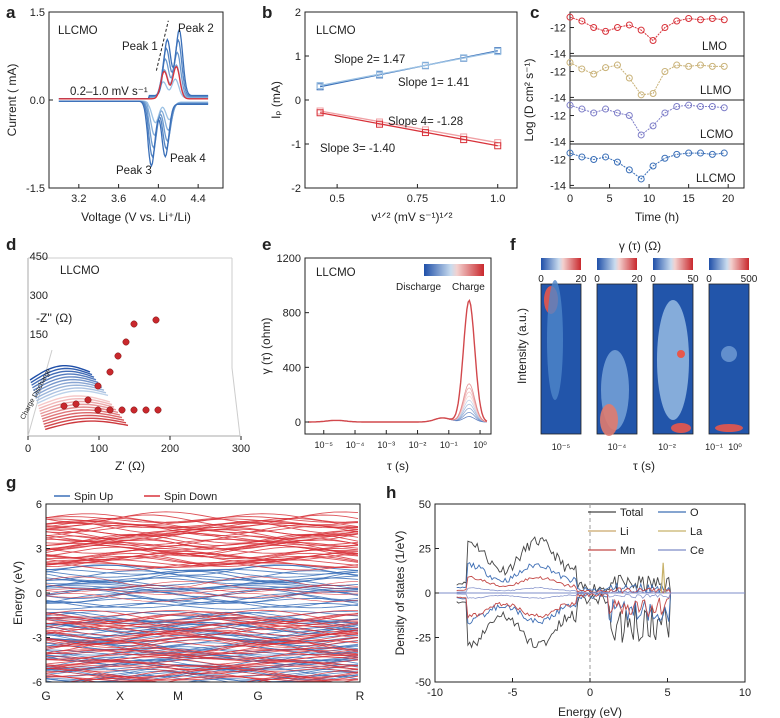 This screenshot has width=780, height=718. What do you see at coordinates (564, 620) in the screenshot?
I see `dos-curve` at bounding box center [564, 620].